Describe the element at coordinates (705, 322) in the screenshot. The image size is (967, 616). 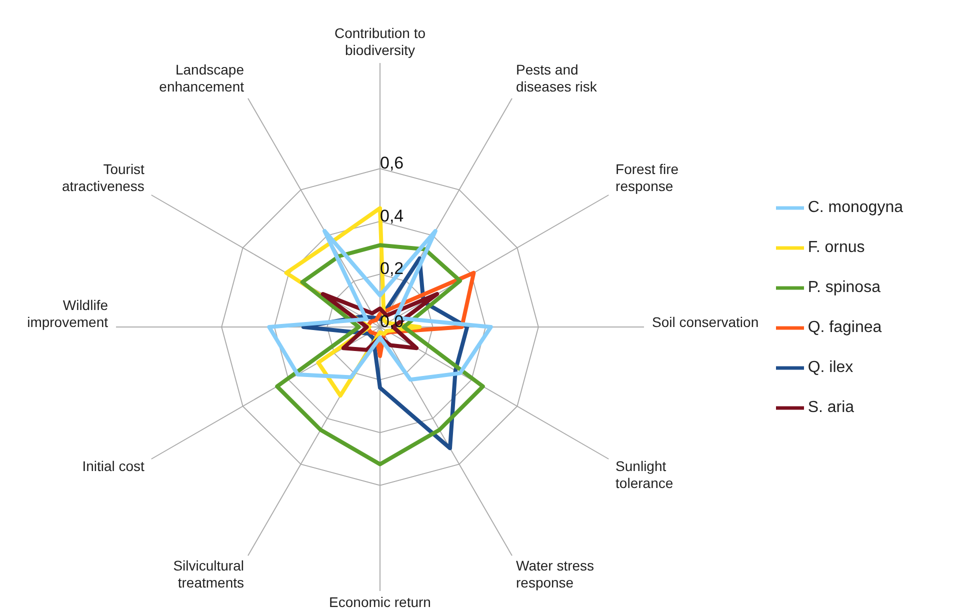
I see `spoke-label: Soil conservation` at that location.